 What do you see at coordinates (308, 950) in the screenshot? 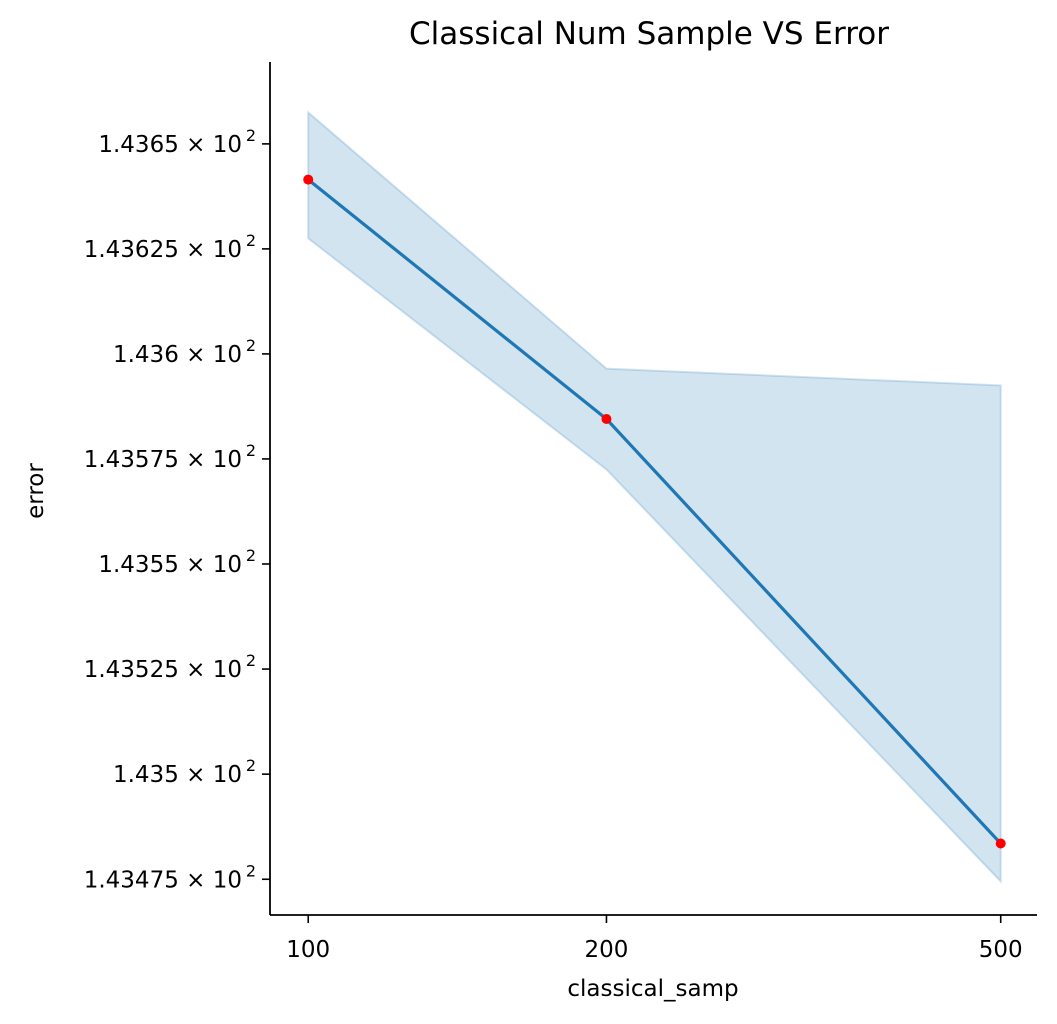
I see `x-tick-label: 100` at bounding box center [308, 950].